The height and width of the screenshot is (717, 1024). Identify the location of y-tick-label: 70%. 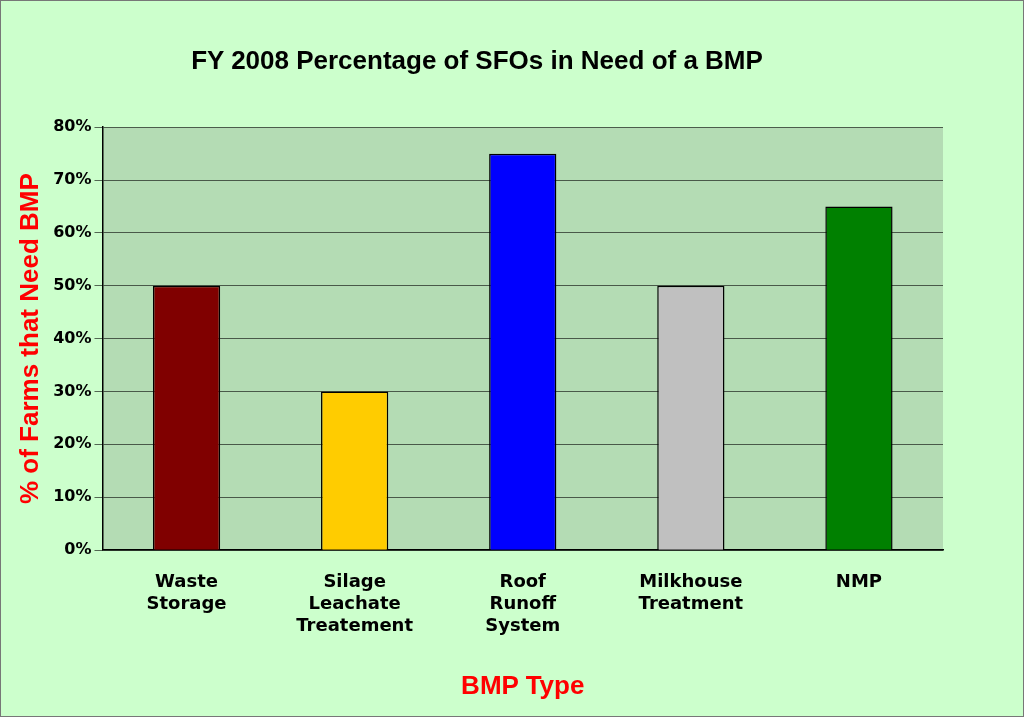
(72, 179).